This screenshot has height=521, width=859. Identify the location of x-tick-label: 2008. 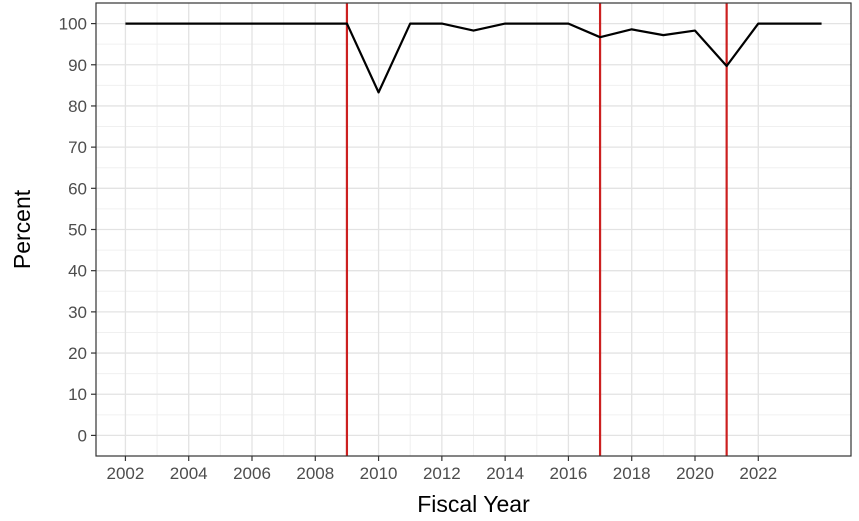
(315, 473).